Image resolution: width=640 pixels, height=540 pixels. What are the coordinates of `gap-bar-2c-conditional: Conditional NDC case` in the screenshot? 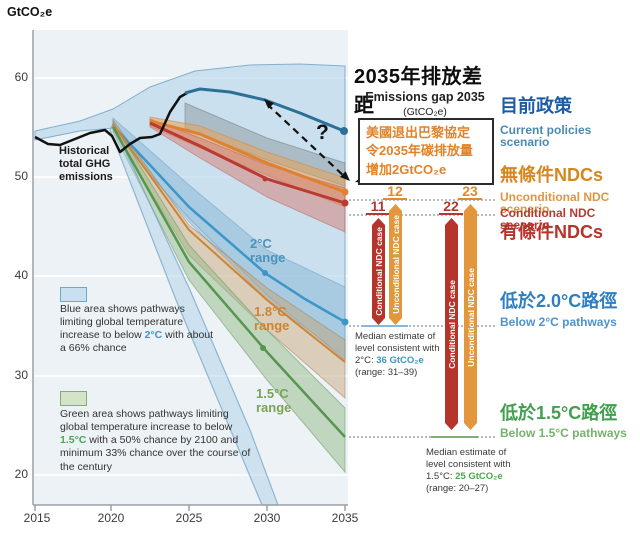 It's located at (378, 271).